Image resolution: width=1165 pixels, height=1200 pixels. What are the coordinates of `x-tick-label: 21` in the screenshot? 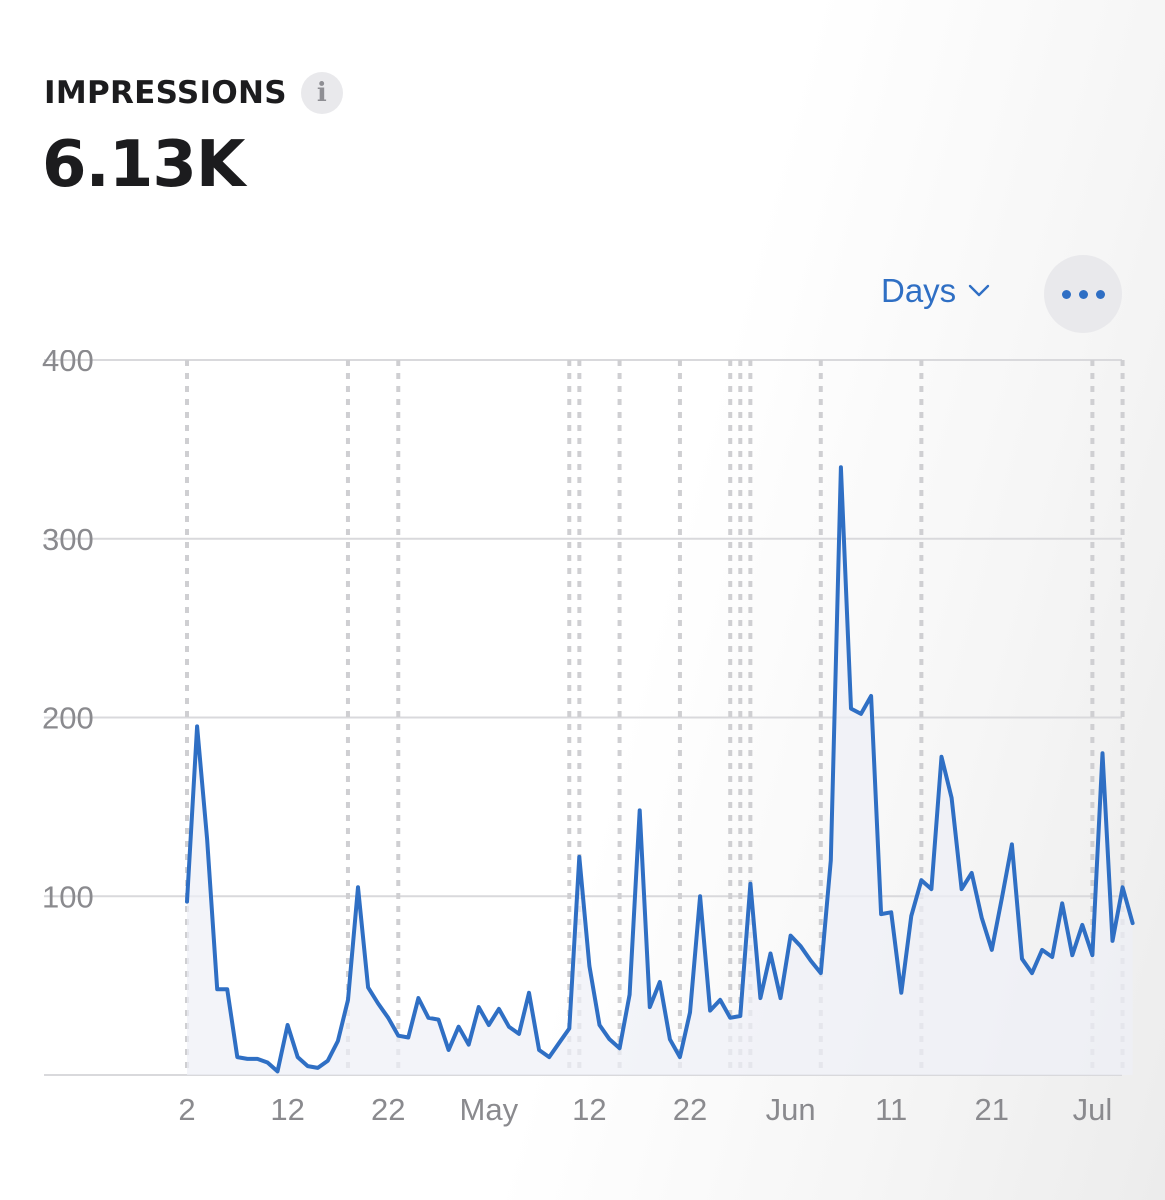 It's located at (992, 1109).